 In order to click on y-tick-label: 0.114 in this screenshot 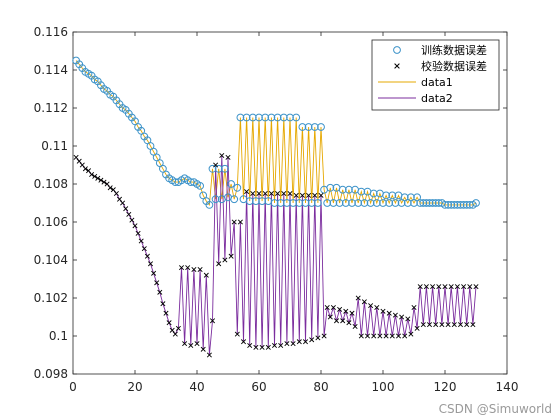, I will do `click(51, 70)`.